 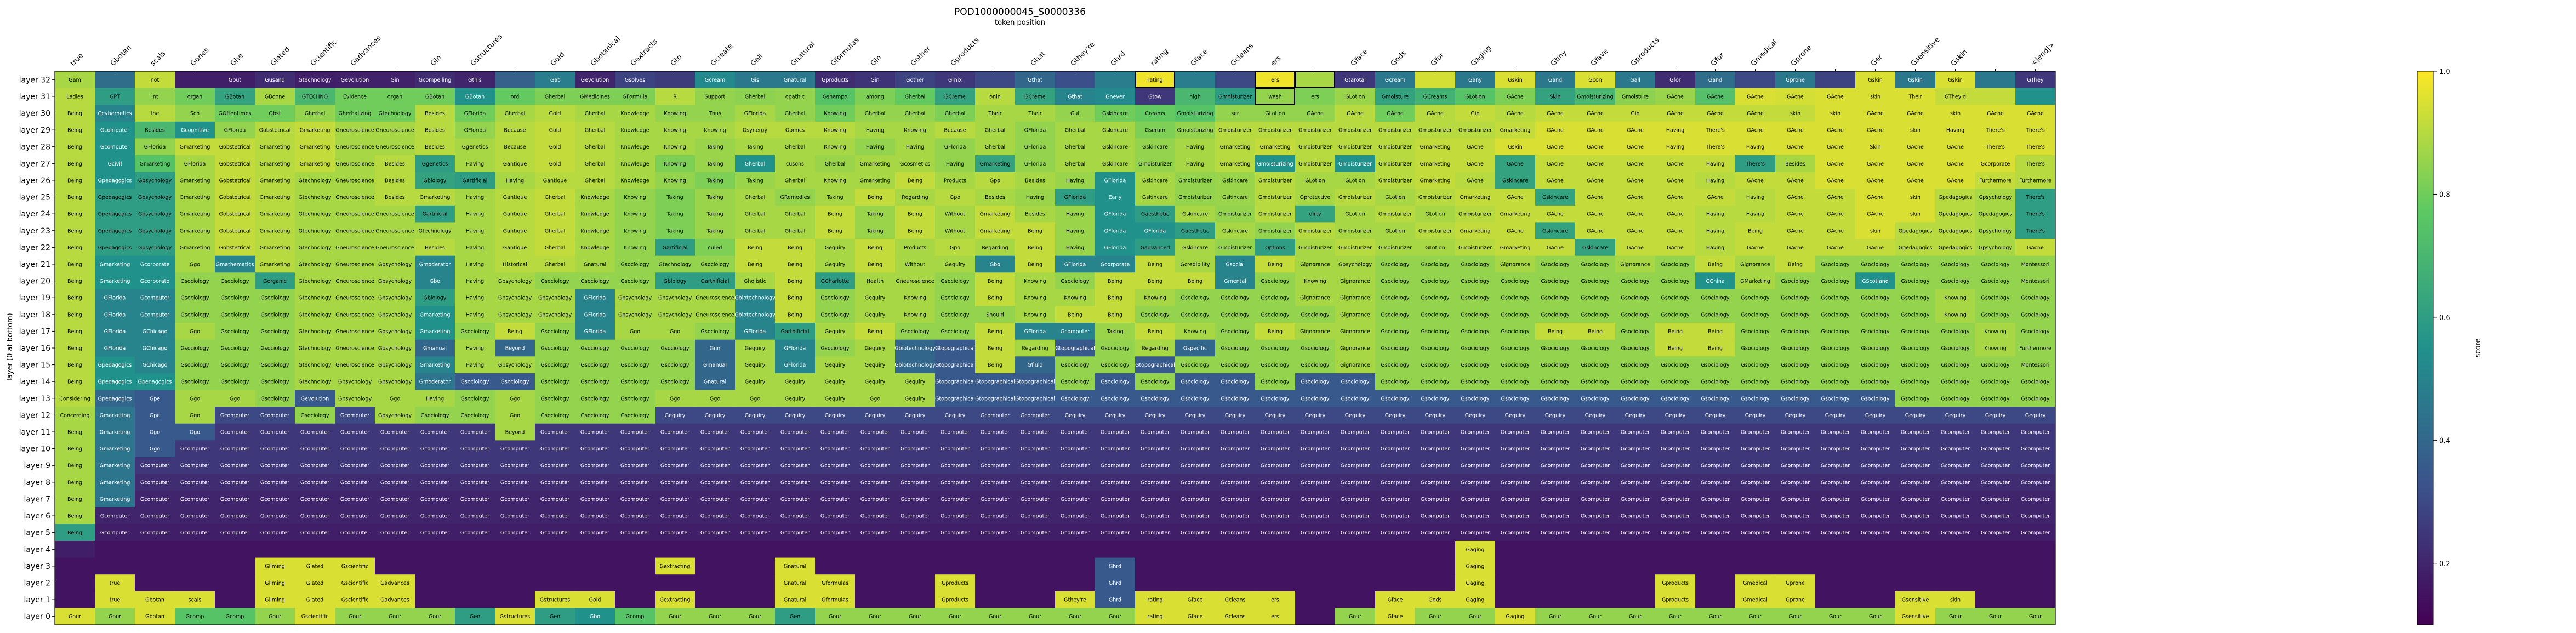 I want to click on colorbar-tick-label: 0.8, so click(x=2444, y=195).